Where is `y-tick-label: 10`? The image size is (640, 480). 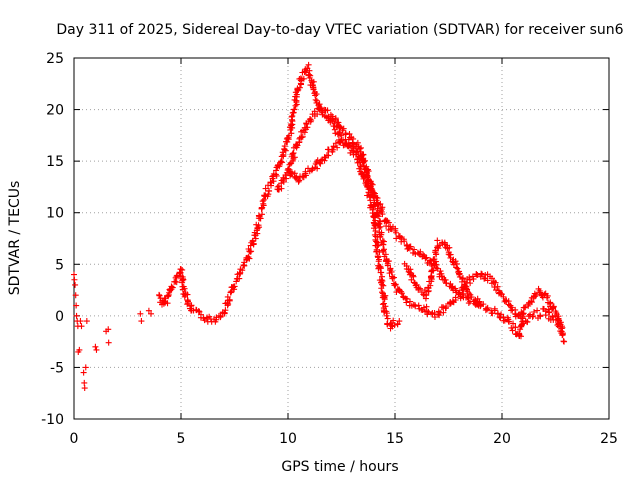
y-tick-label: 10 is located at coordinates (55, 214).